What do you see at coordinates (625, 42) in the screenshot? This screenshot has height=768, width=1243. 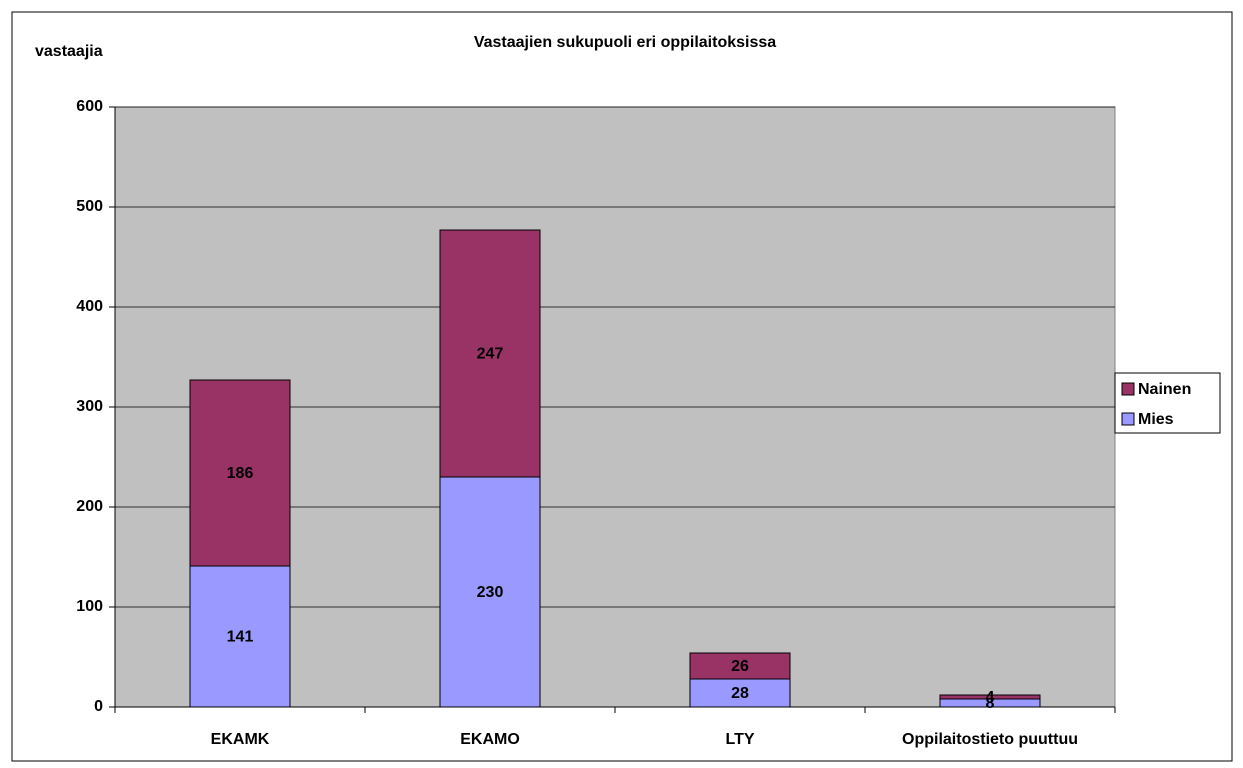 I see `chart-title: Vastaajien sukupuoli eri oppilaitoksissa` at bounding box center [625, 42].